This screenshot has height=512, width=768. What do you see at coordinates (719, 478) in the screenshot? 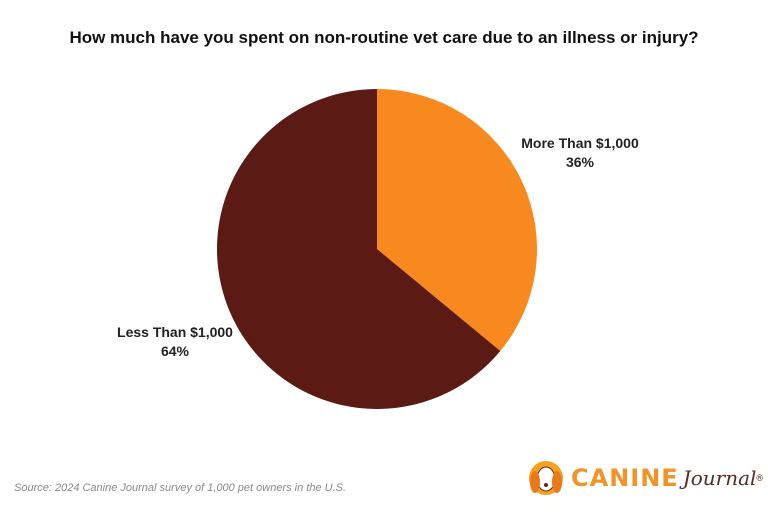
I see `logo-journal-text: Journal` at bounding box center [719, 478].